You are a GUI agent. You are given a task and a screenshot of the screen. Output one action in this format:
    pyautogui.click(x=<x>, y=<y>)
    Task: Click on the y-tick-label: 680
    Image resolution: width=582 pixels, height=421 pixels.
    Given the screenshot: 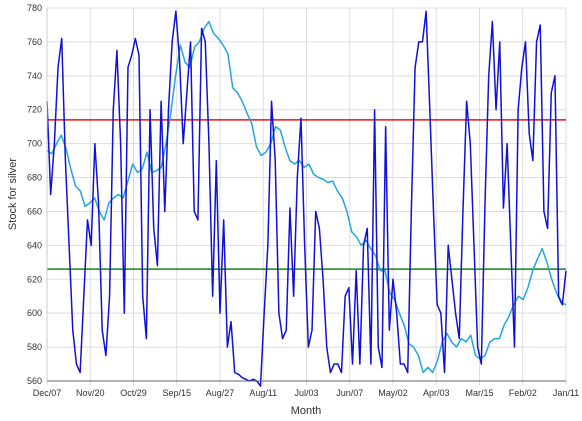 What is the action you would take?
    pyautogui.click(x=34, y=178)
    